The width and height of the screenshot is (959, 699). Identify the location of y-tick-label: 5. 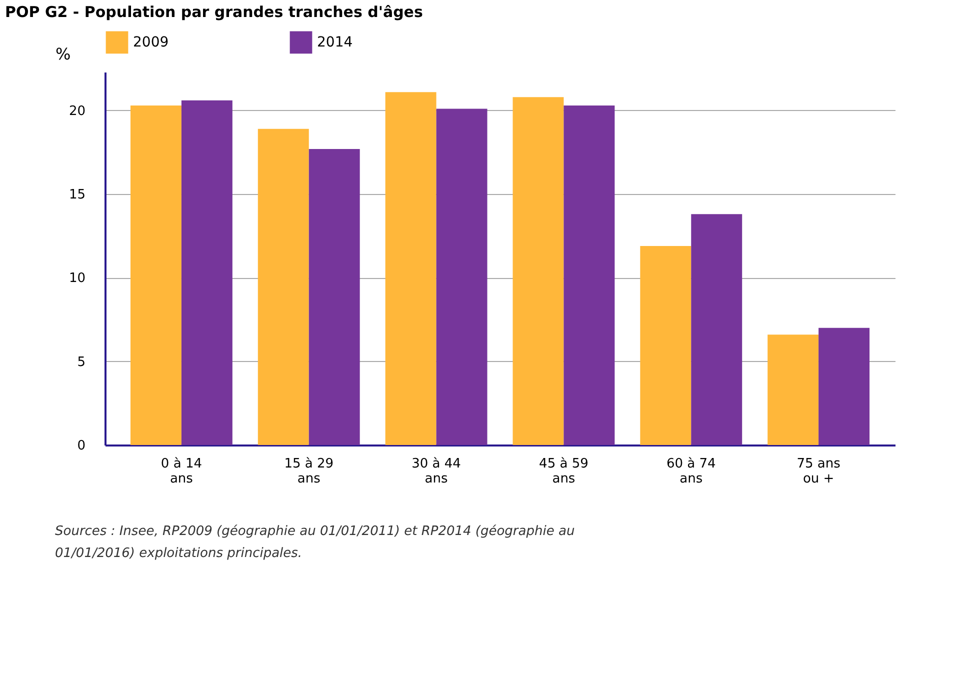
(81, 362).